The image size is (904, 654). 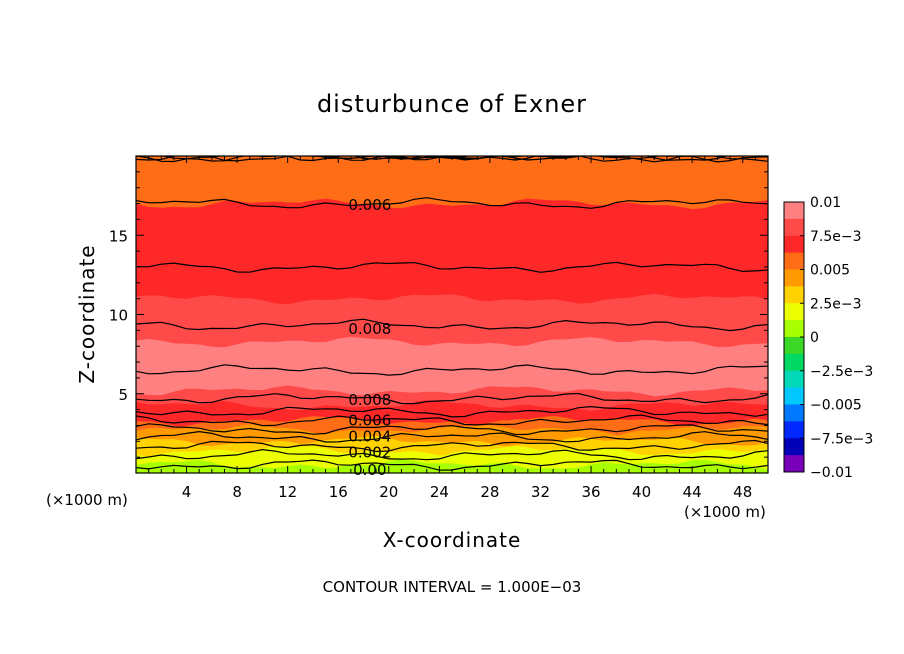 I want to click on colorbar-tick-label: 2.5e−3, so click(x=836, y=304).